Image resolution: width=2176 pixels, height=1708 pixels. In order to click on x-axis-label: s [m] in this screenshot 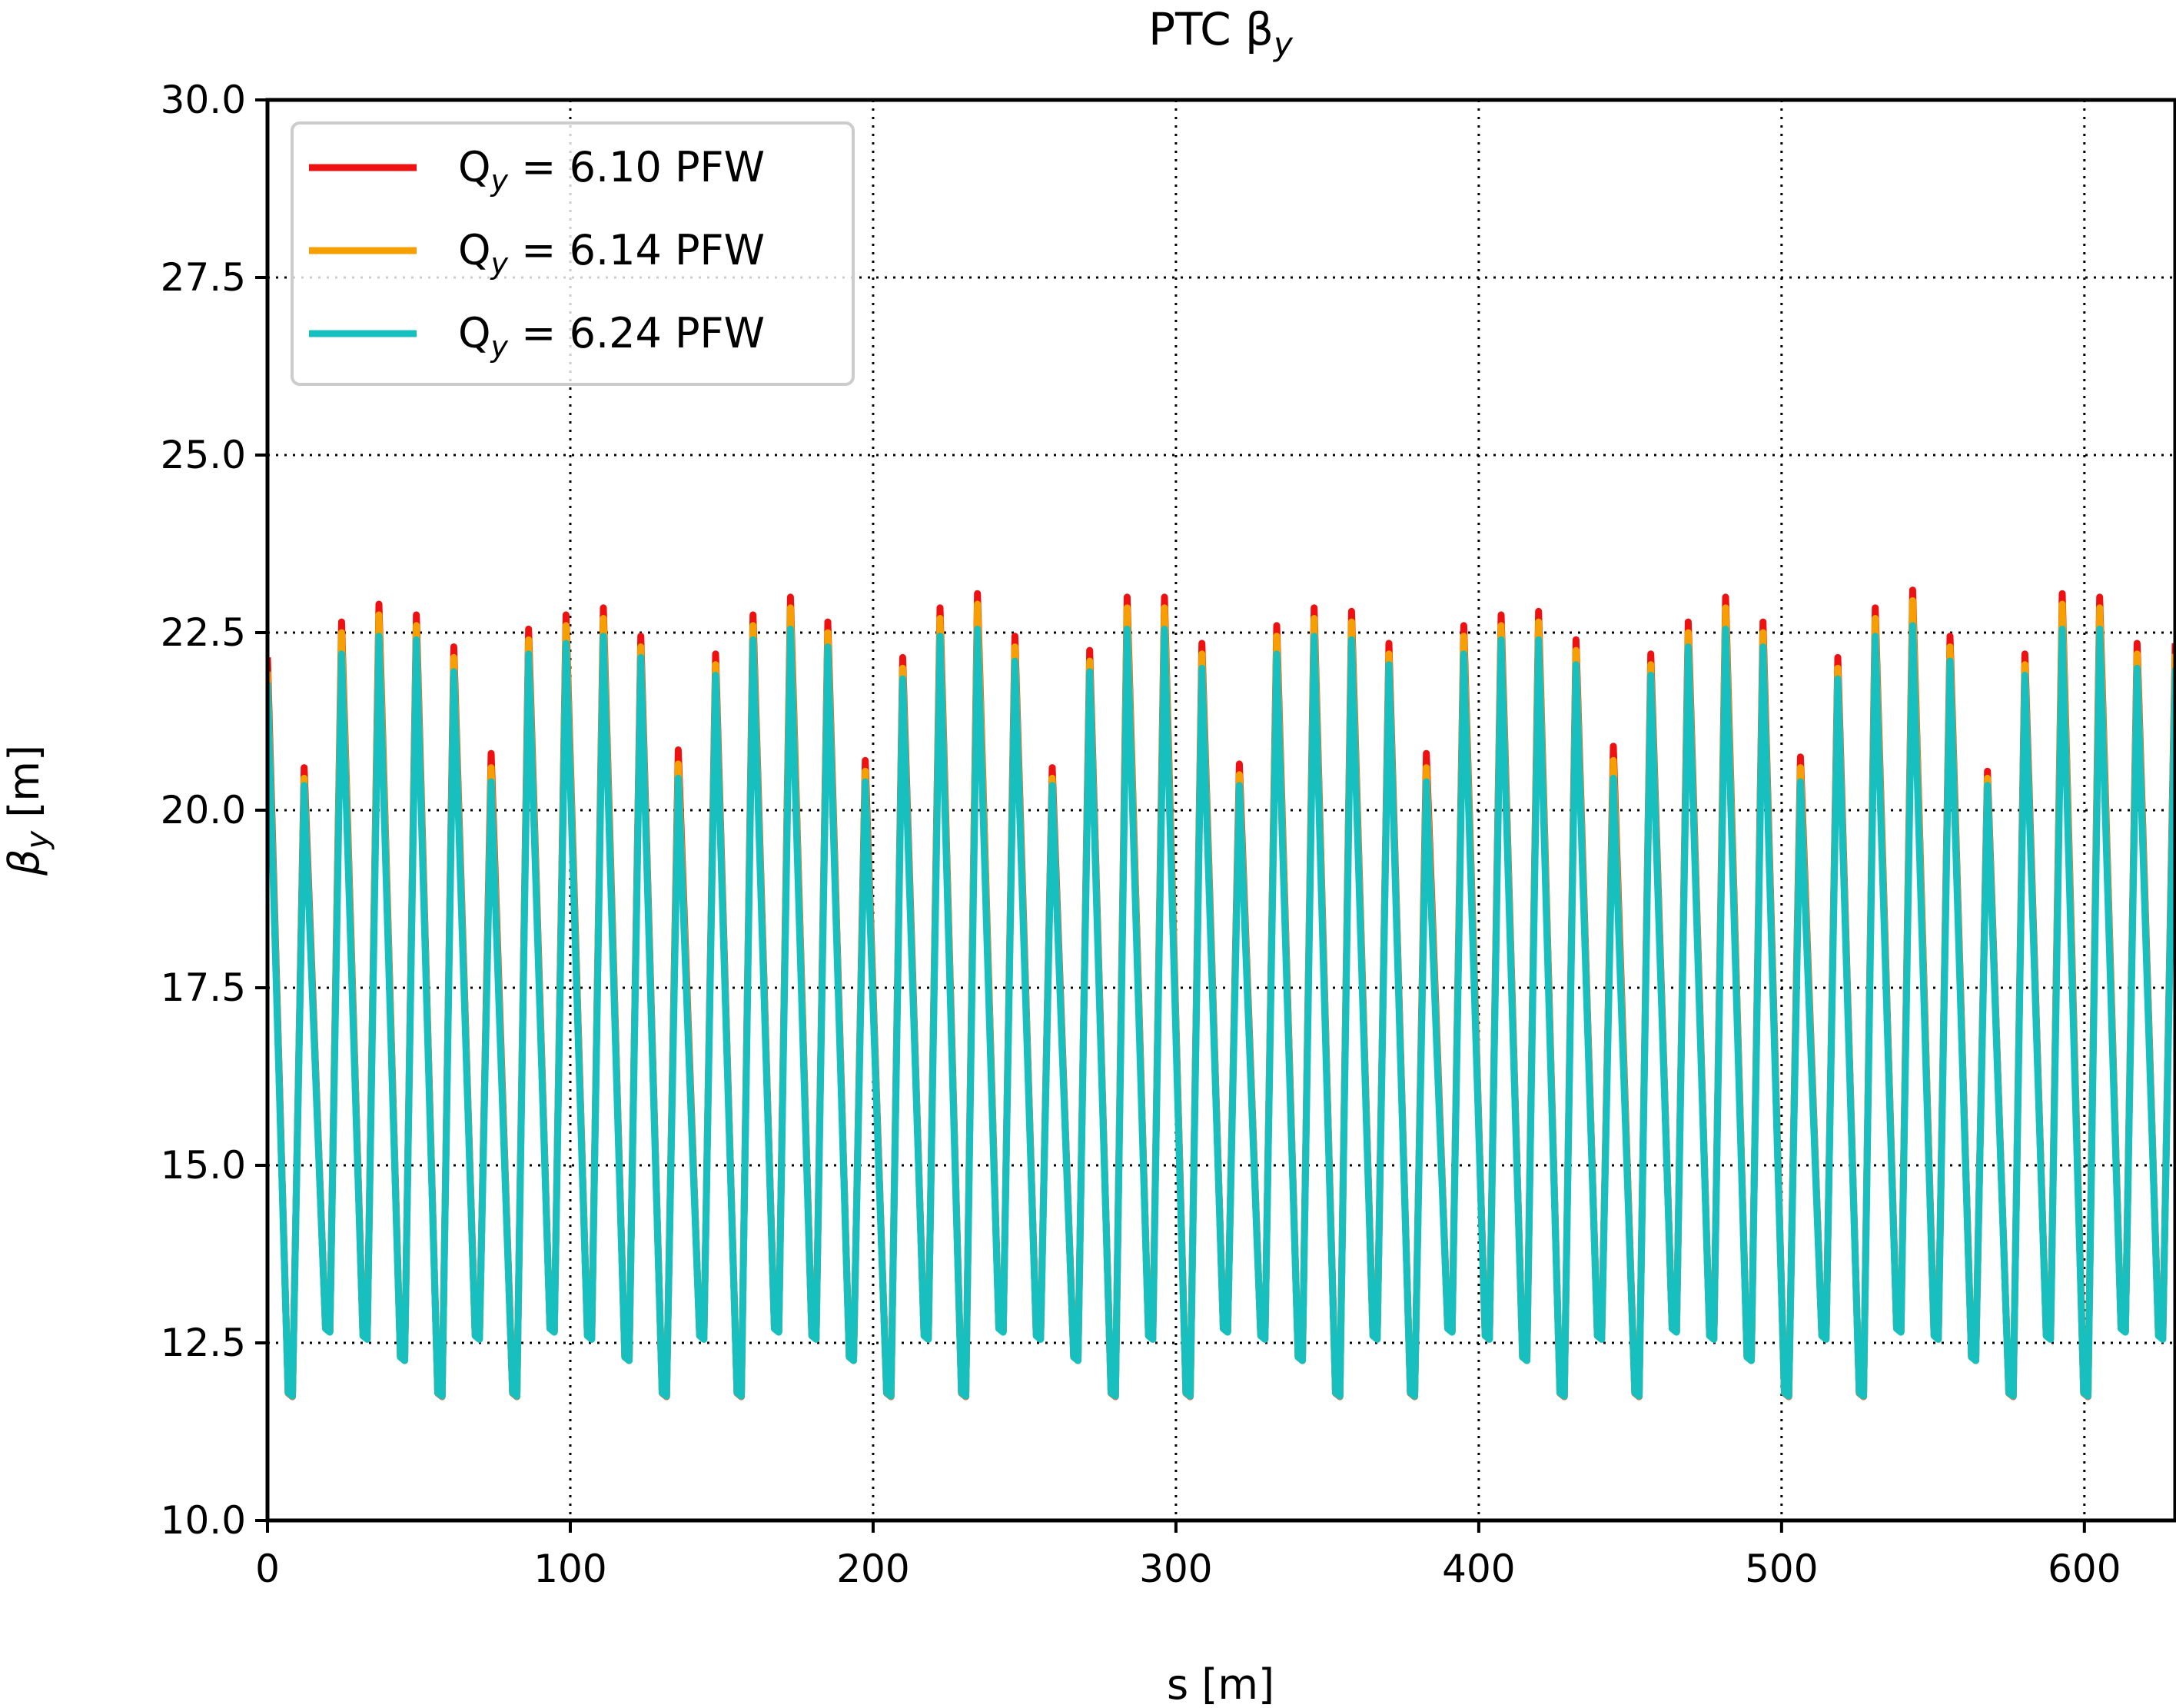, I will do `click(1220, 1684)`.